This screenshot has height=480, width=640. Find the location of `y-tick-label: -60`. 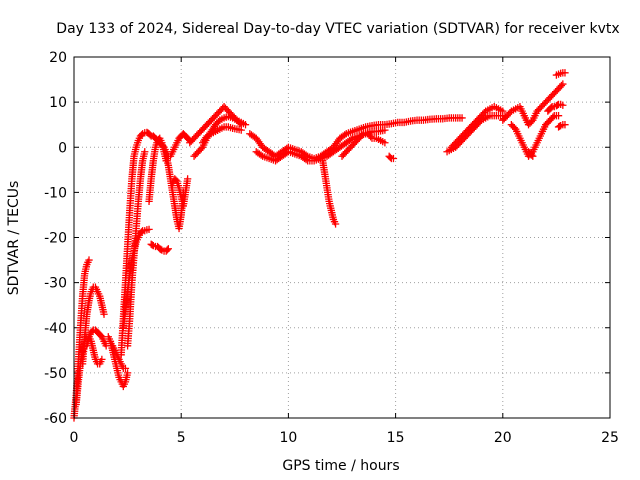

y-tick-label: -60 is located at coordinates (55, 419).